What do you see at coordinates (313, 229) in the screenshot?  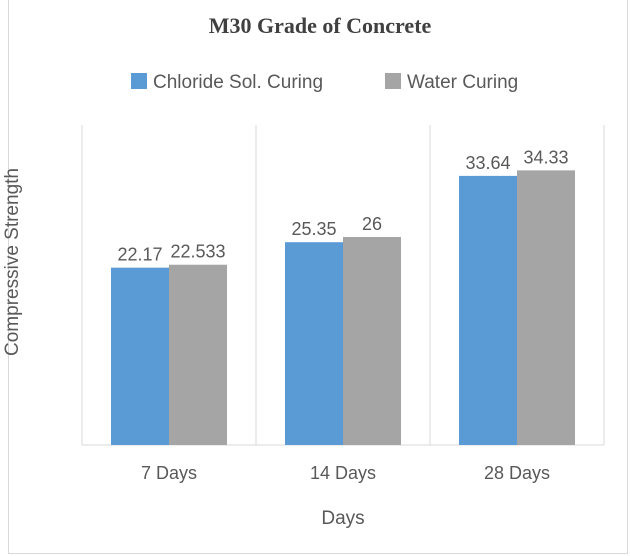 I see `data-label: 25.35` at bounding box center [313, 229].